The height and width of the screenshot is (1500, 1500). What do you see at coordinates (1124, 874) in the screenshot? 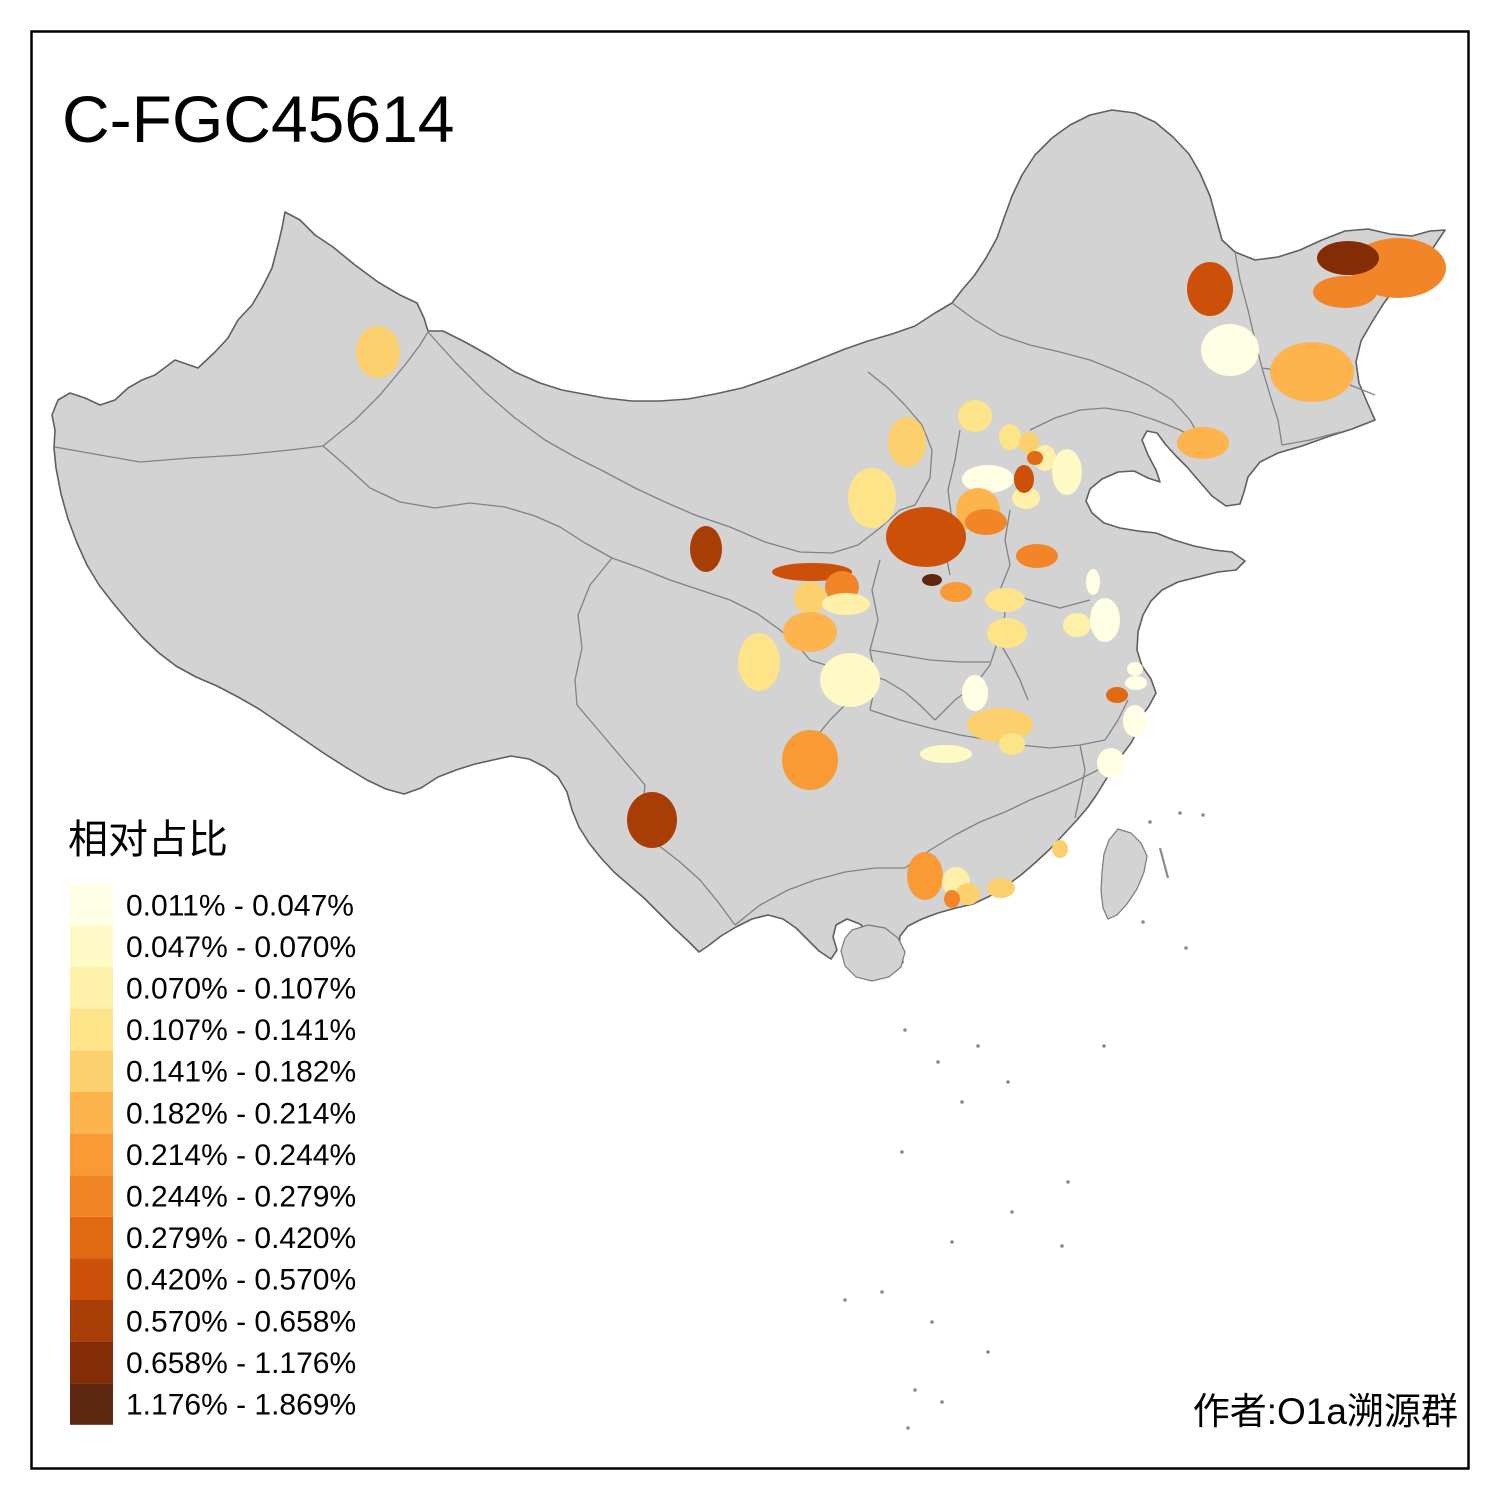
I see `taiwan-island` at bounding box center [1124, 874].